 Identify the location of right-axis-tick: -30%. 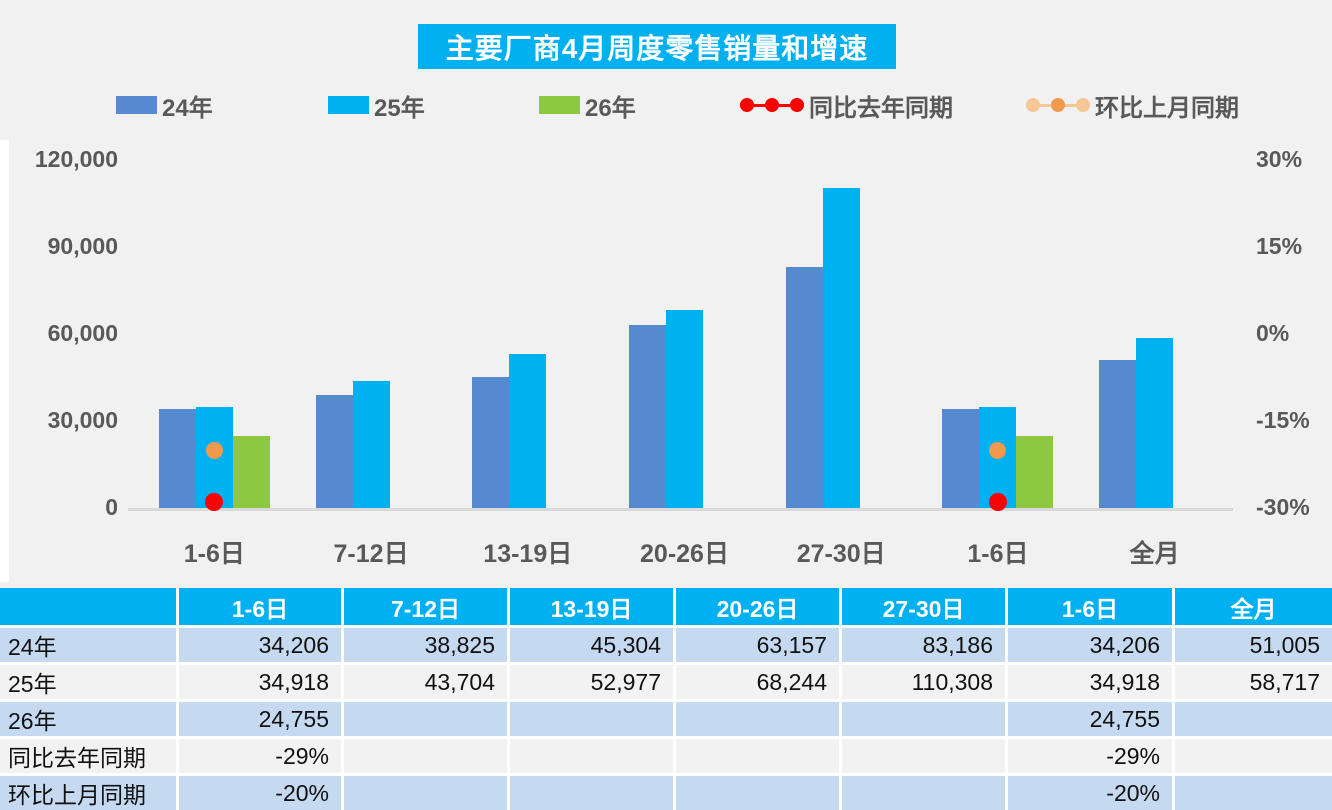
(1283, 507).